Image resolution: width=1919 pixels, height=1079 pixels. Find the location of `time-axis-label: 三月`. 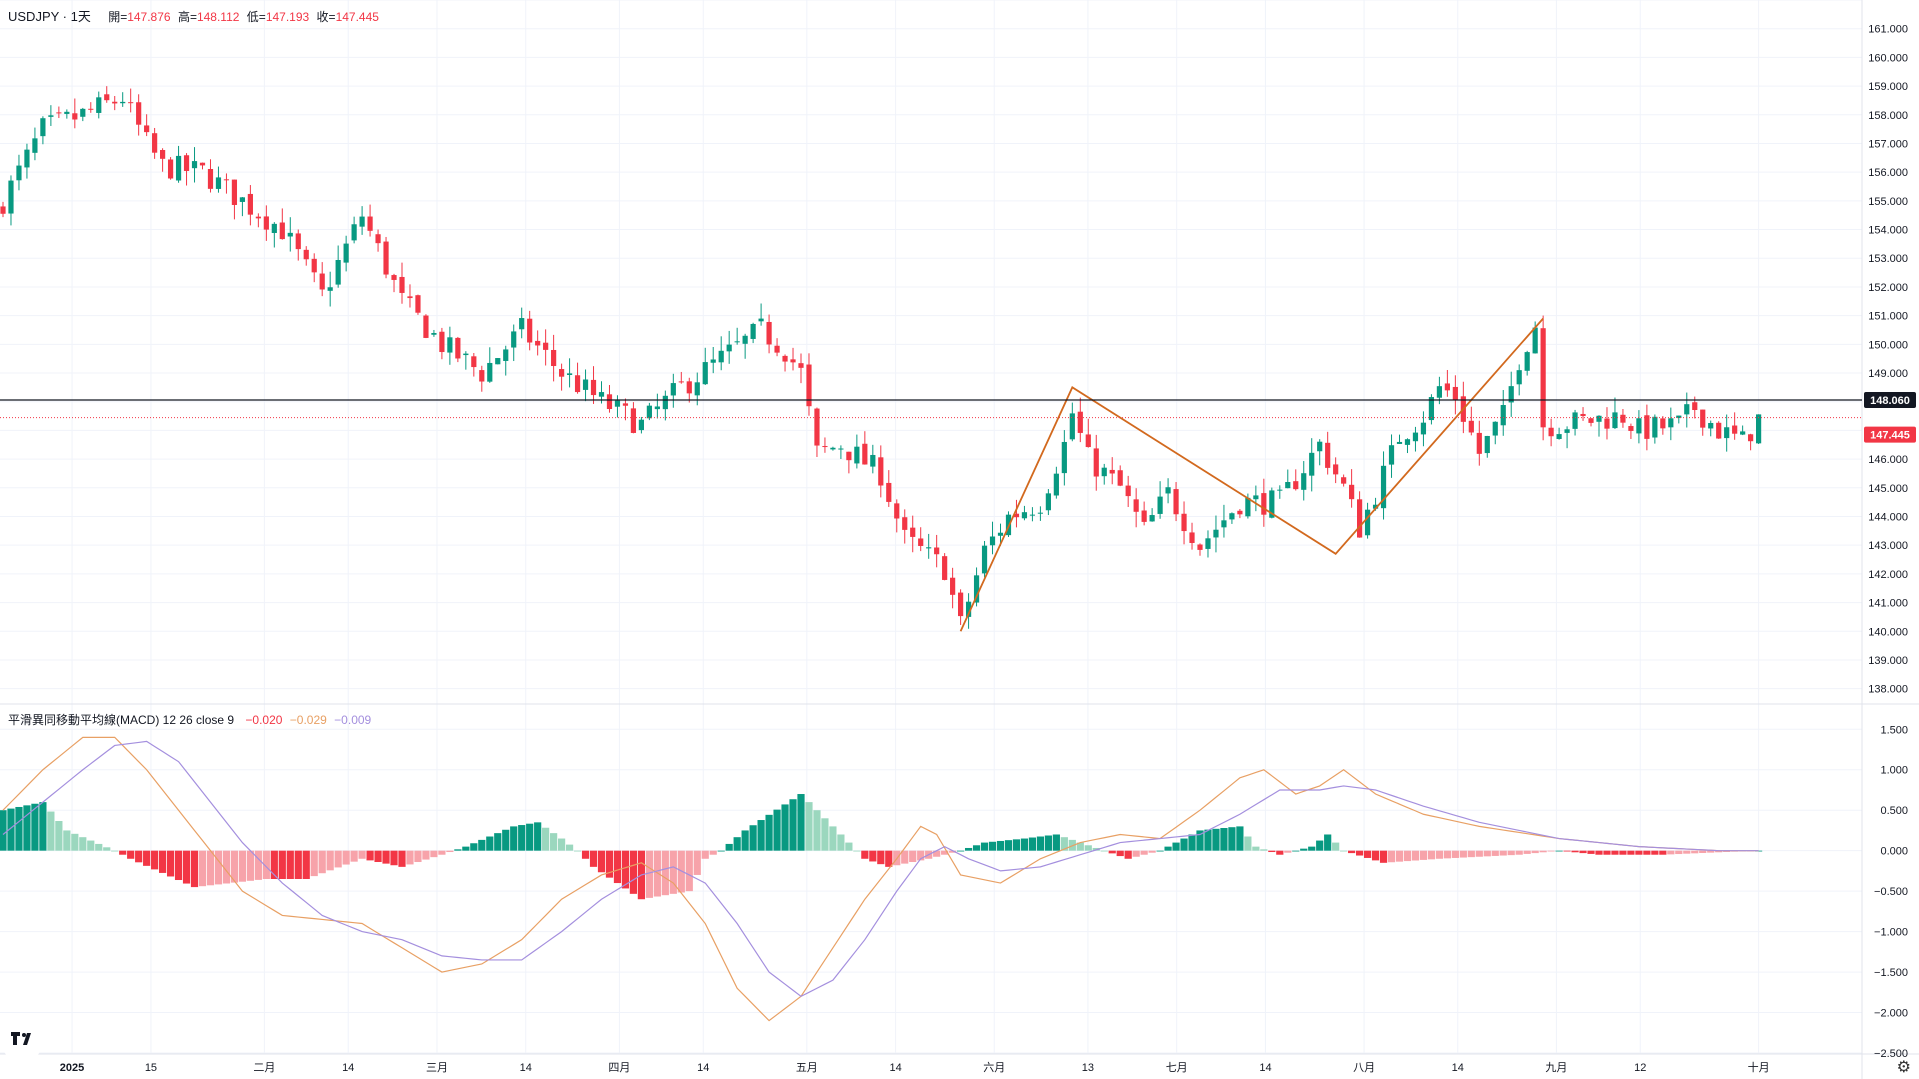

time-axis-label: 三月 is located at coordinates (437, 1068).